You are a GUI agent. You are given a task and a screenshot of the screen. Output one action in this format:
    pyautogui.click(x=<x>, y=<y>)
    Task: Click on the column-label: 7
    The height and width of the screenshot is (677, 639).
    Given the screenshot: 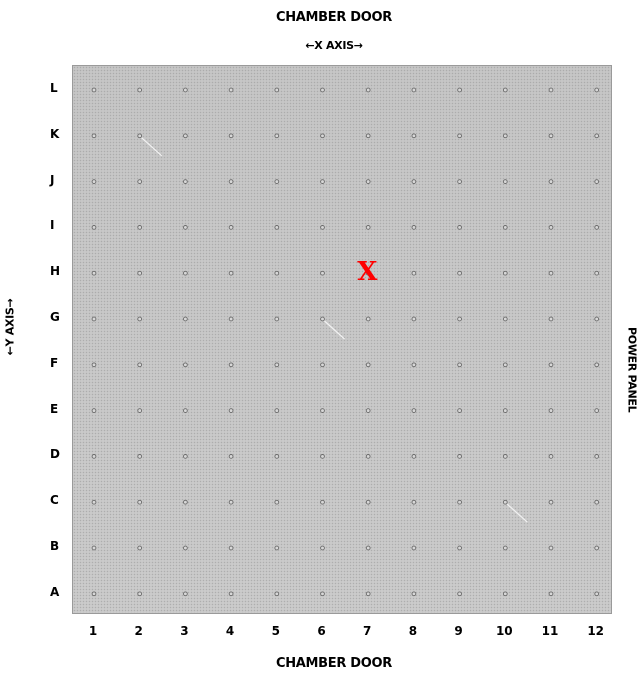 What is the action you would take?
    pyautogui.click(x=367, y=631)
    